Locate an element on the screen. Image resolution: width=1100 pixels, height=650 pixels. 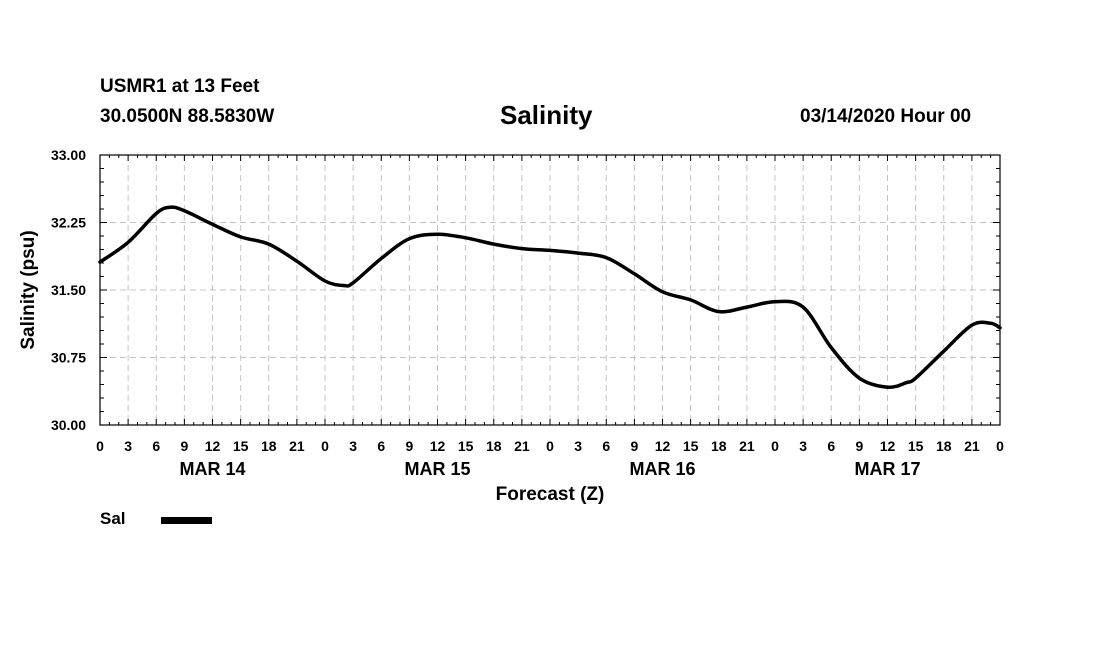
day-label: MAR 16 is located at coordinates (662, 469).